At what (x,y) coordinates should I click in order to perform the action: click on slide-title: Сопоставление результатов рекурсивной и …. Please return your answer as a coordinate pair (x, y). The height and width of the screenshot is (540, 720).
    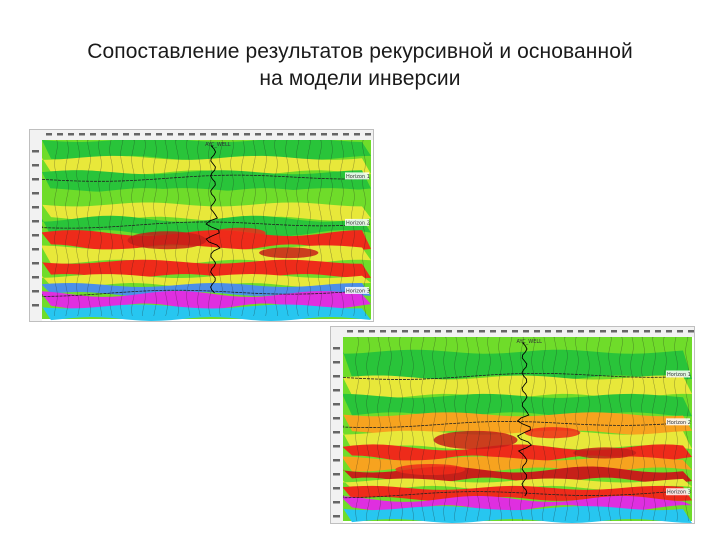
    Looking at the image, I should click on (360, 65).